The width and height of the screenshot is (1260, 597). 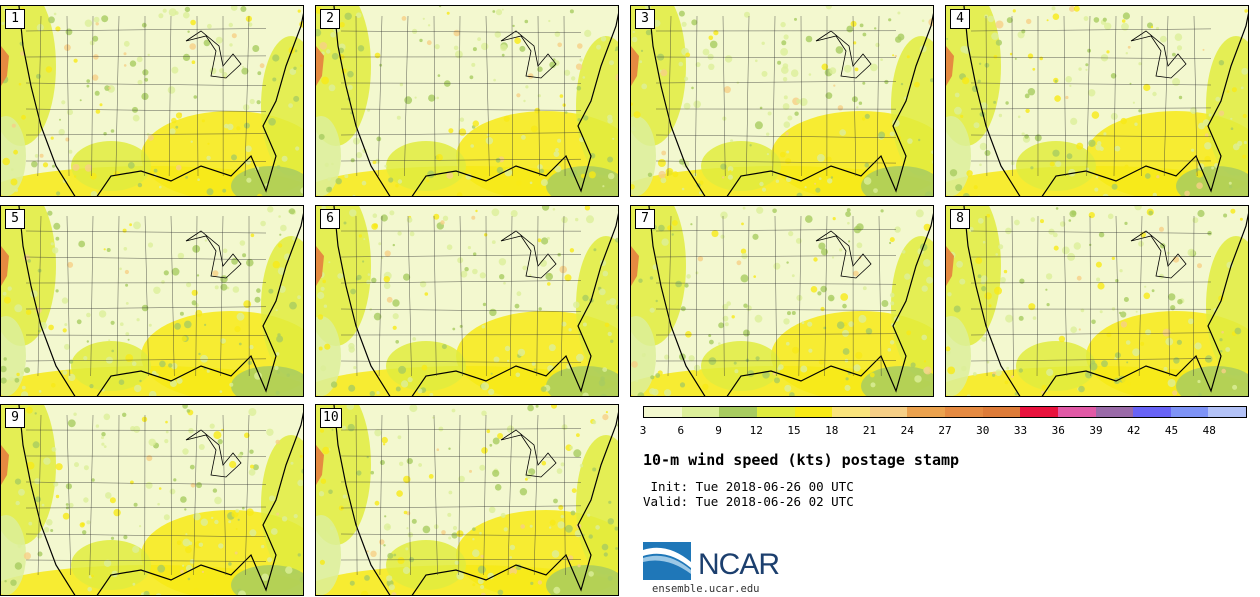 I want to click on colorbar-tick-label: 42, so click(x=1134, y=430).